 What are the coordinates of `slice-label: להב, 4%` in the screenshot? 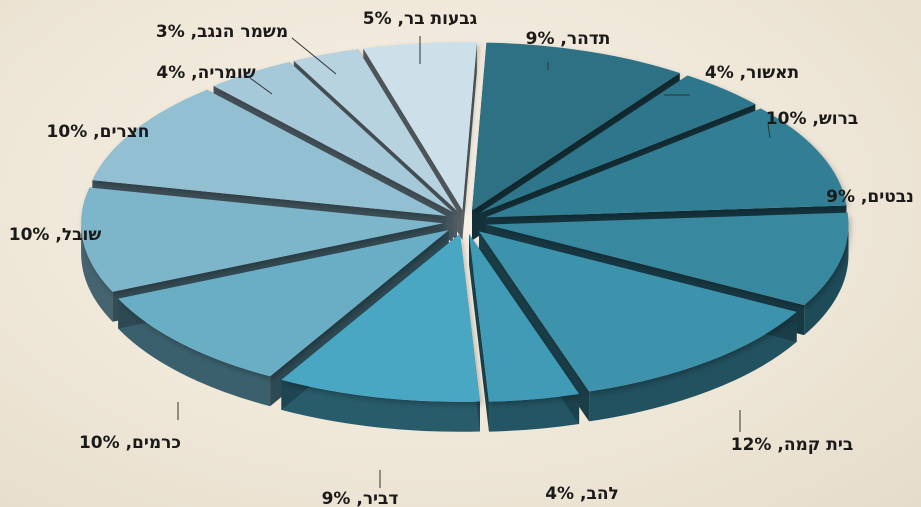 It's located at (582, 494).